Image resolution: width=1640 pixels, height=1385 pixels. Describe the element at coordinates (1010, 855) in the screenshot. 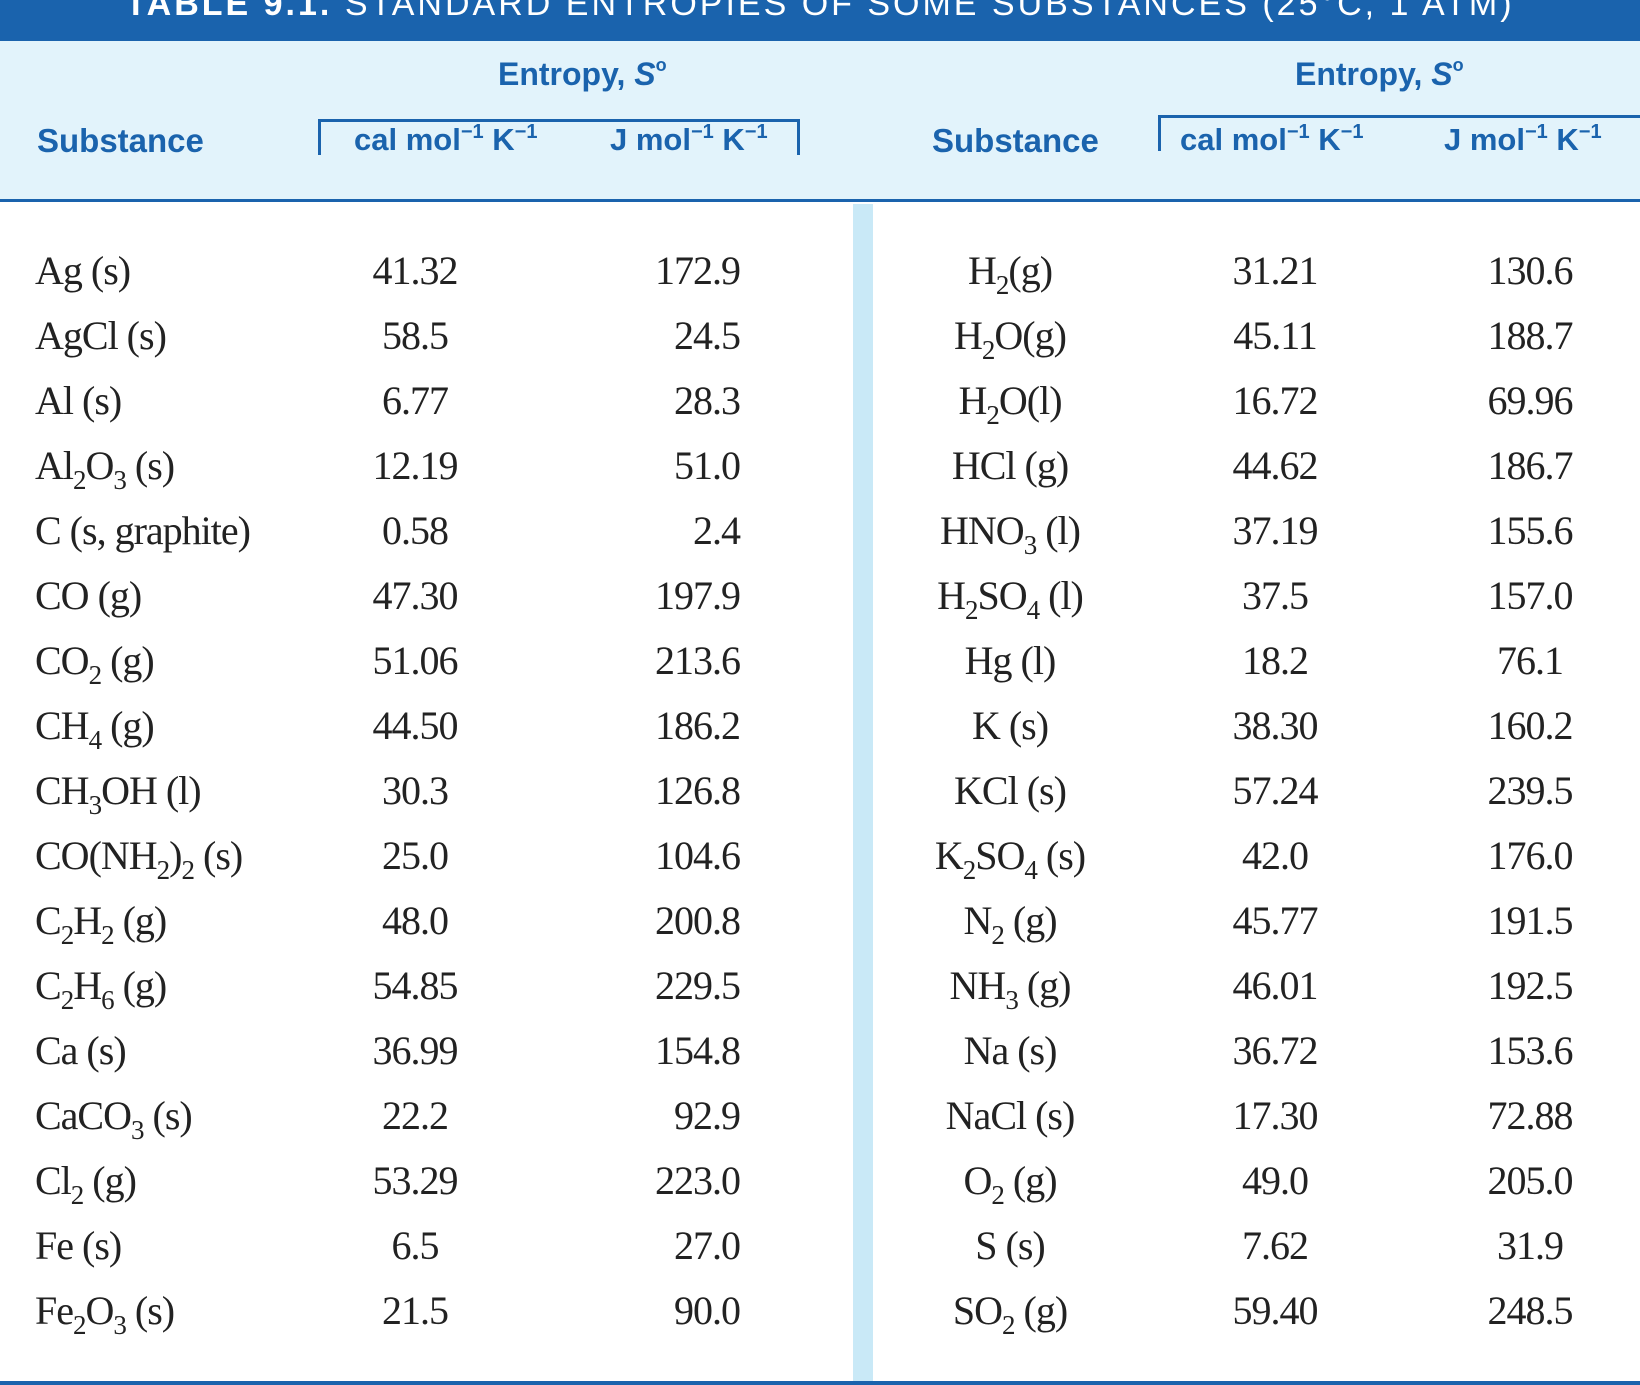

I see `substance-cell-right: K2SO4 (s)` at that location.